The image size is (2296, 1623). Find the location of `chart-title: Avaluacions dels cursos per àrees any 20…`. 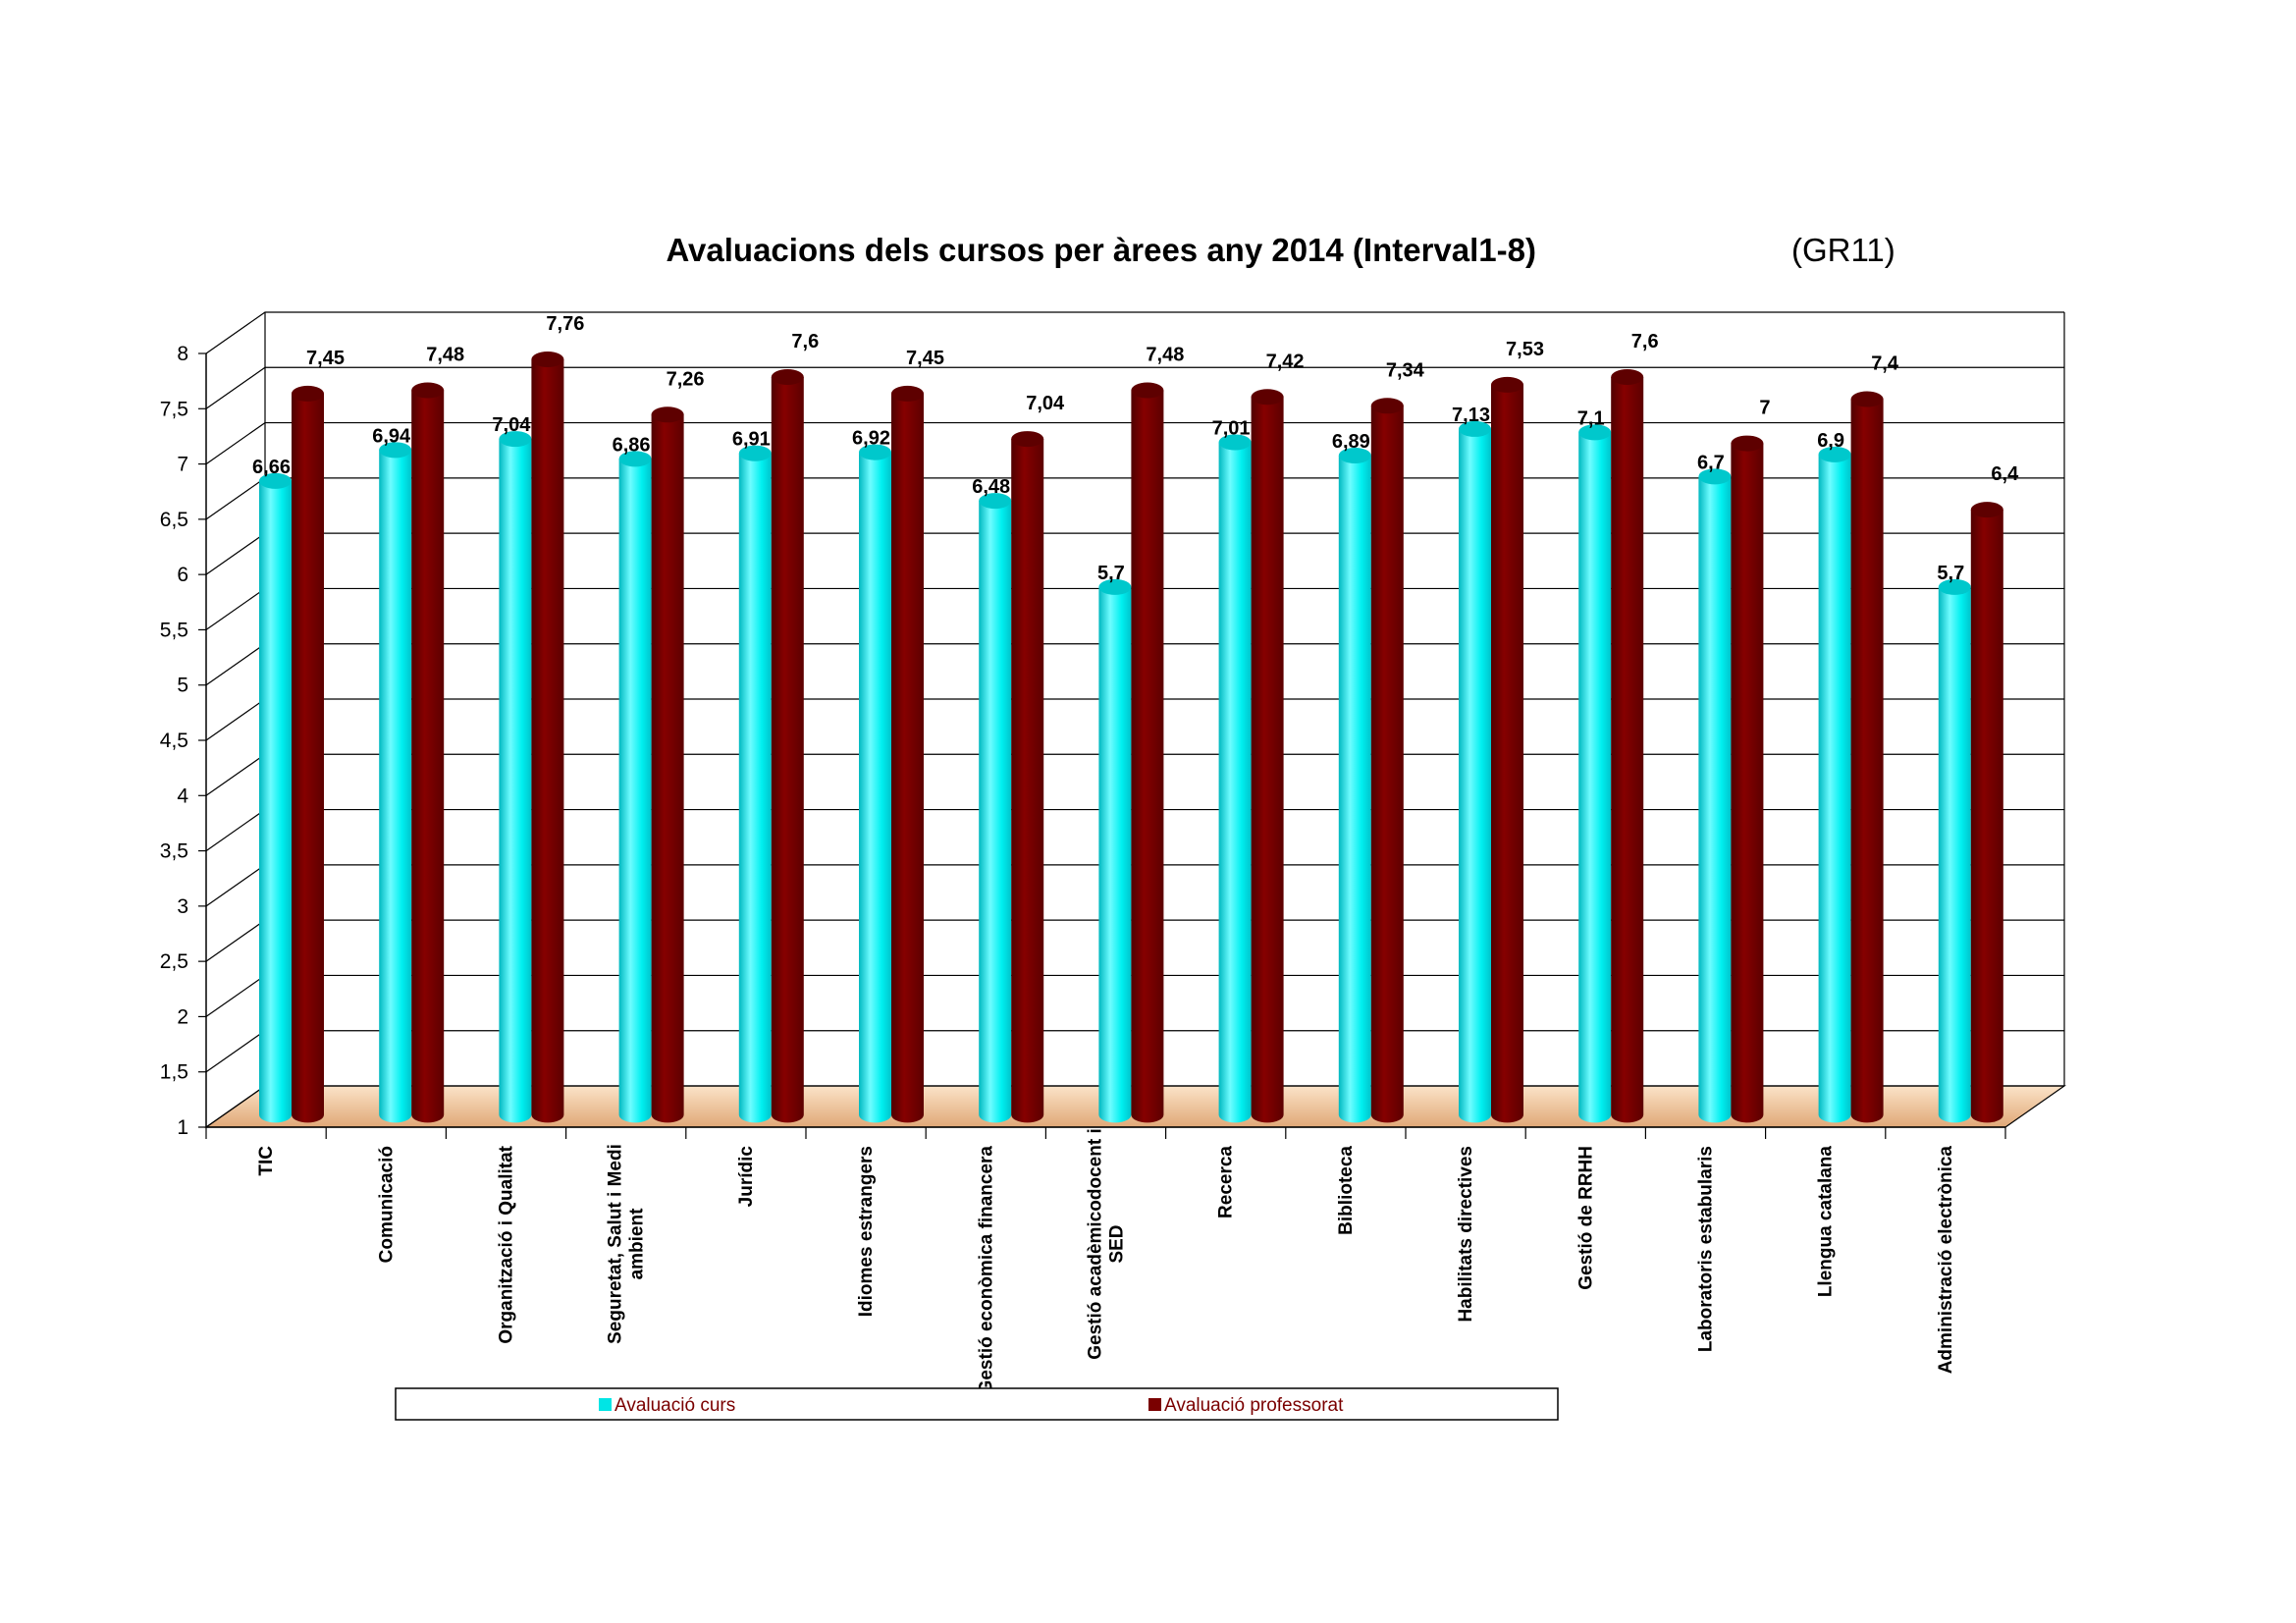

chart-title: Avaluacions dels cursos per àrees any 20… is located at coordinates (1101, 250).